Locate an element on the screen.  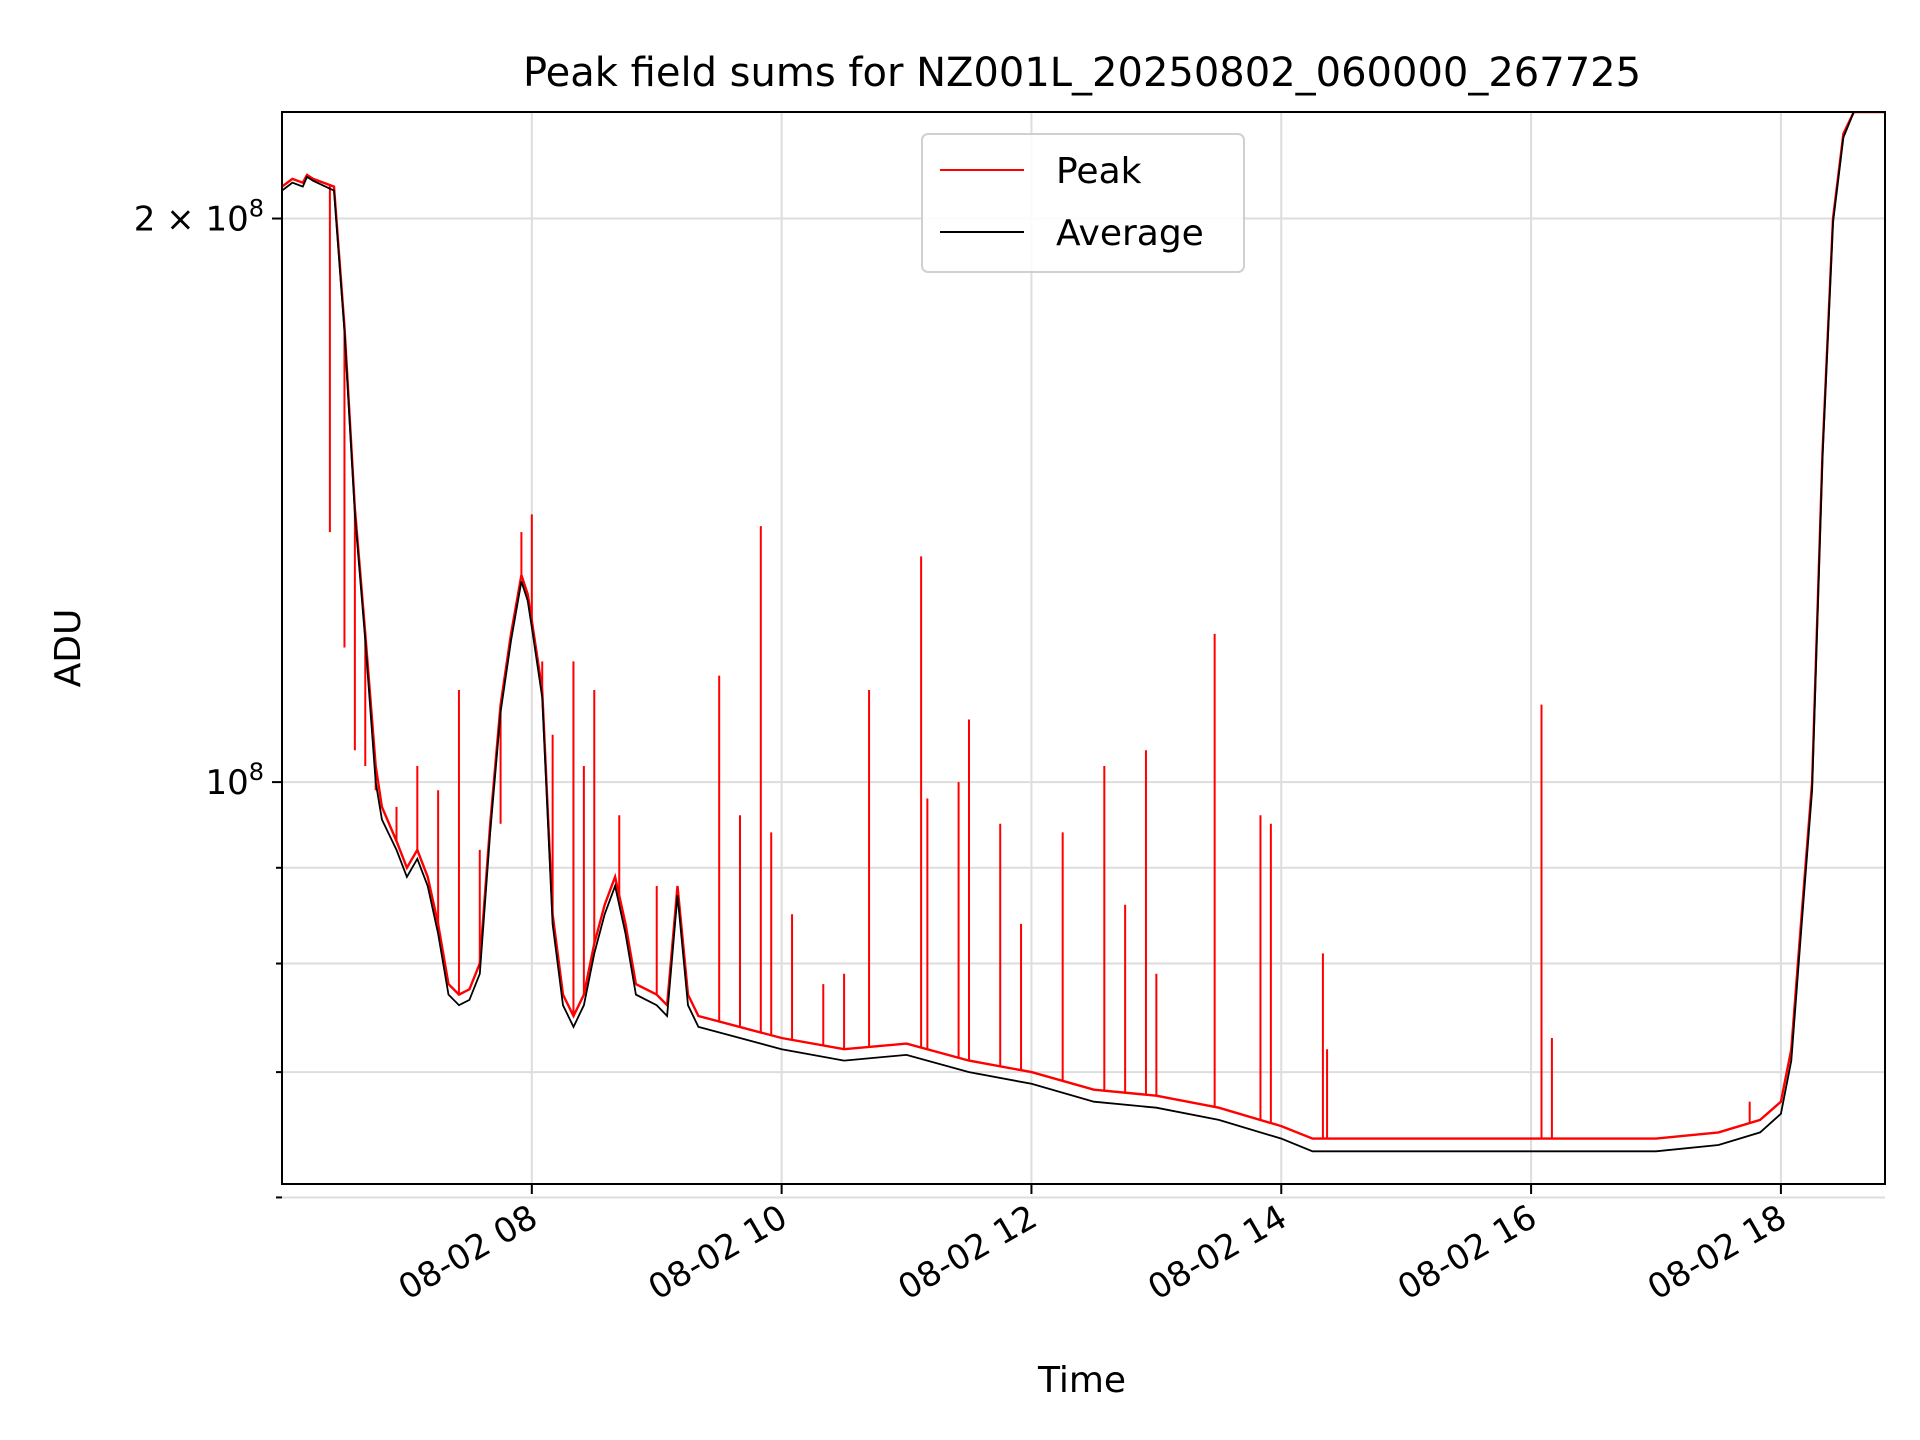
legend: Peak Average is located at coordinates (1083, 203).